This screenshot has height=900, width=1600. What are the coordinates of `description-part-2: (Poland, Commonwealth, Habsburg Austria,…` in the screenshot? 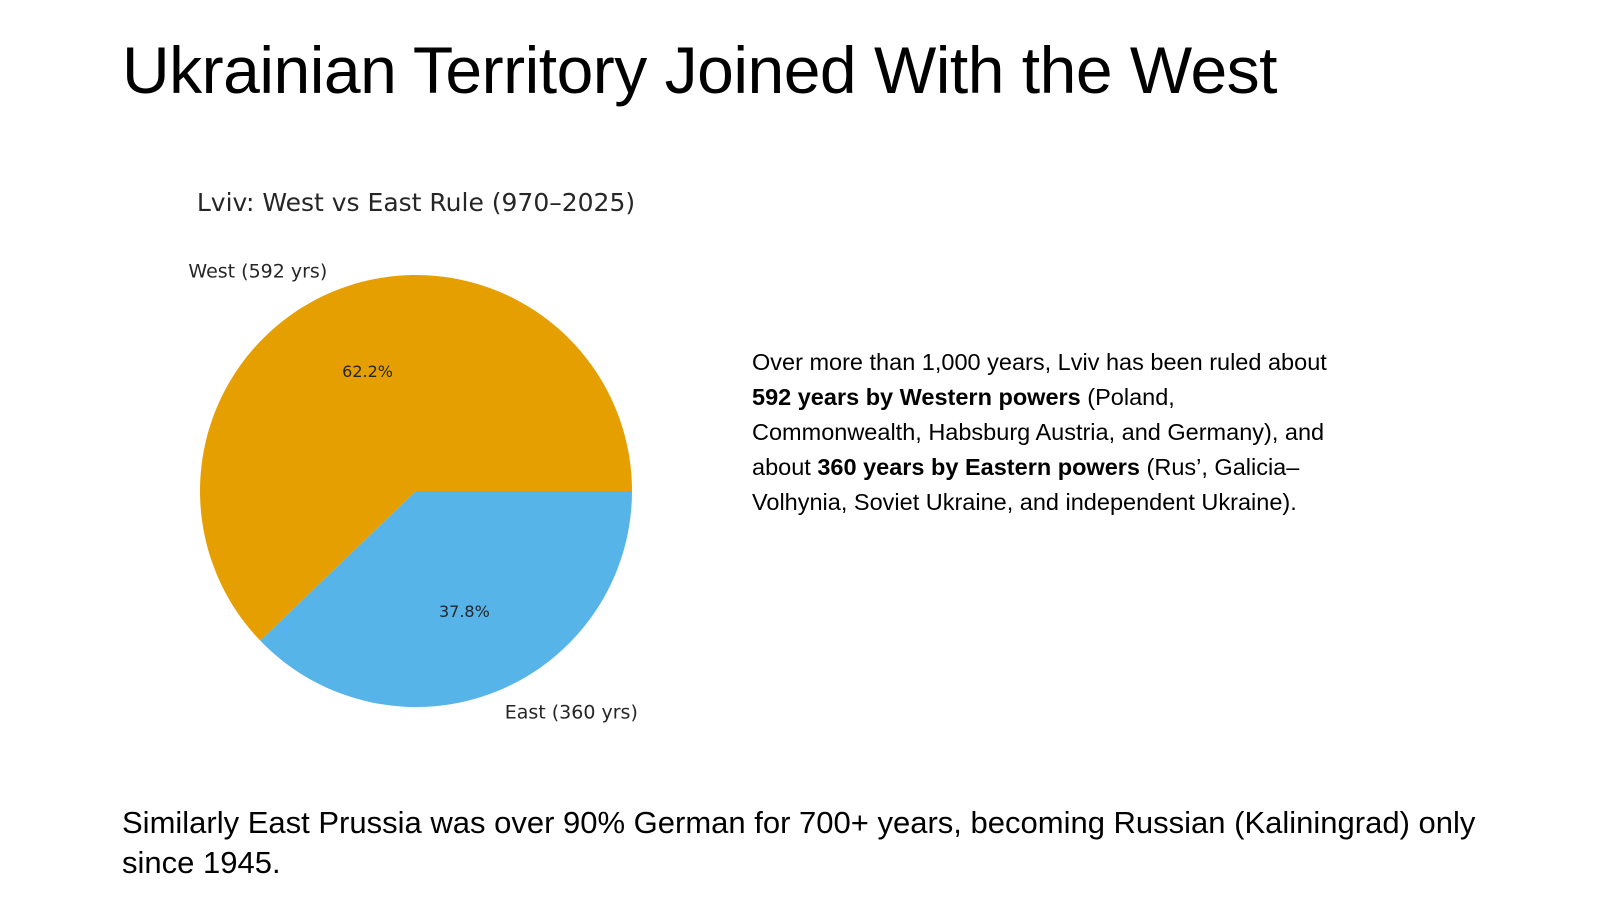 It's located at (1038, 432).